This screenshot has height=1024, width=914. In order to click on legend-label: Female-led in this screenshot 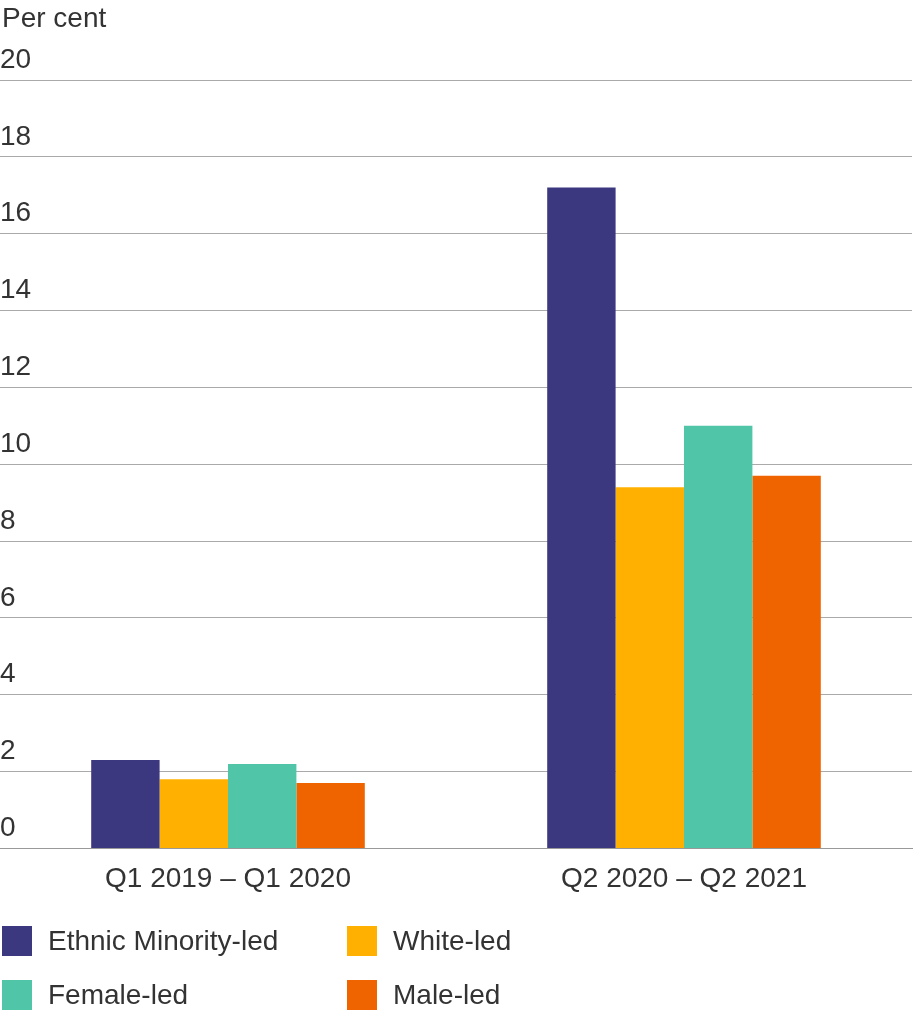, I will do `click(118, 995)`.